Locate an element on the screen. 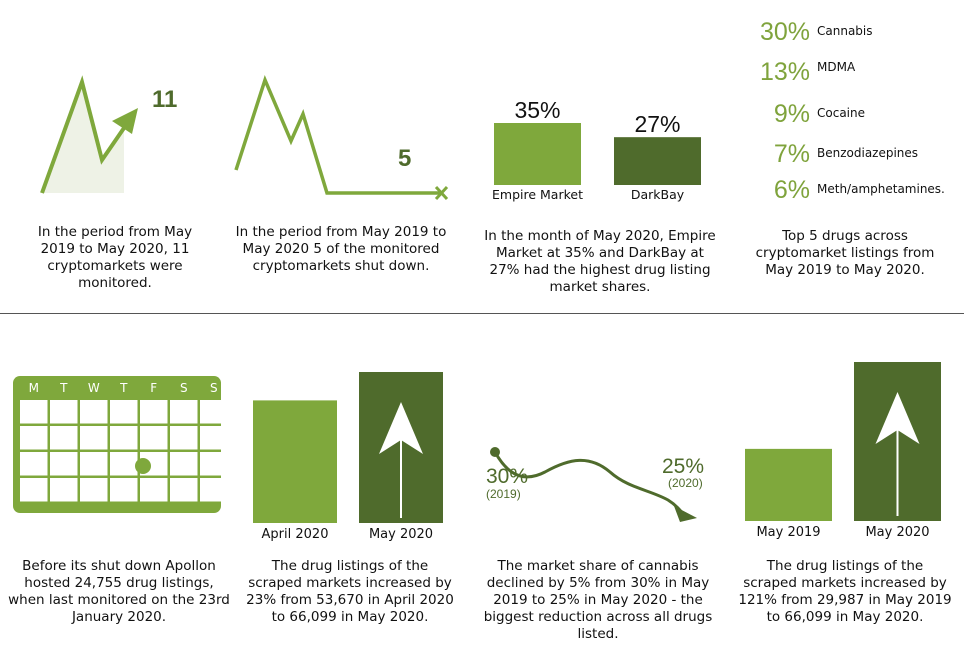  calendar-marked-date-icon is located at coordinates (143, 466).